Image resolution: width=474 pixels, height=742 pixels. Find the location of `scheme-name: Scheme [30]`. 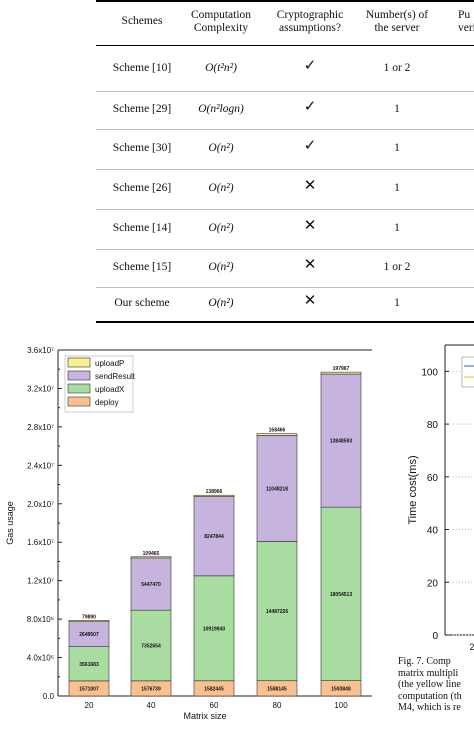

scheme-name: Scheme [30] is located at coordinates (142, 148).